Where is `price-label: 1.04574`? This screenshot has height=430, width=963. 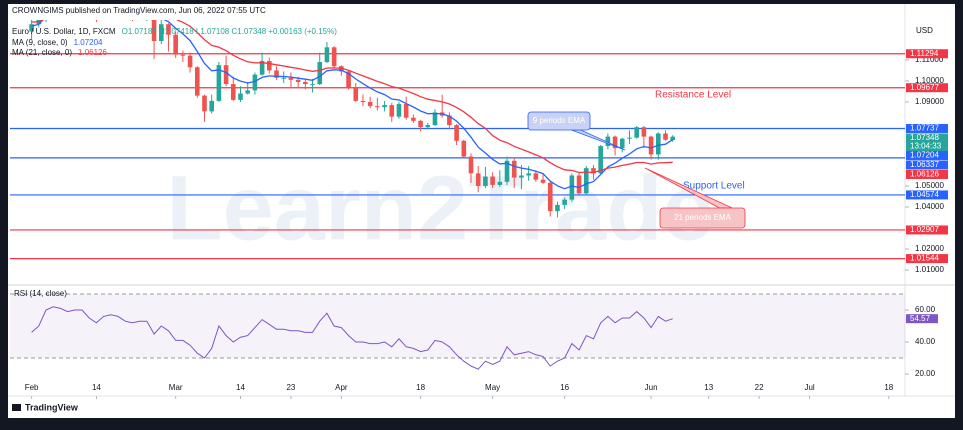
price-label: 1.04574 is located at coordinates (924, 194).